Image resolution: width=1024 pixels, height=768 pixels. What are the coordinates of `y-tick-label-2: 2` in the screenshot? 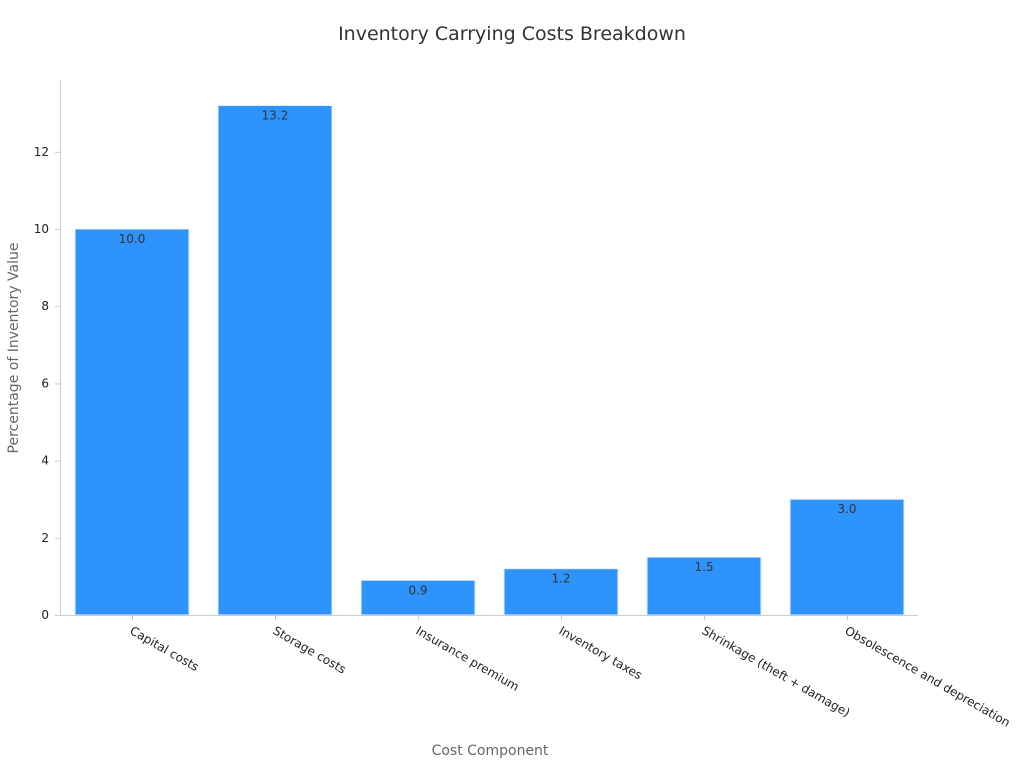 It's located at (45, 538).